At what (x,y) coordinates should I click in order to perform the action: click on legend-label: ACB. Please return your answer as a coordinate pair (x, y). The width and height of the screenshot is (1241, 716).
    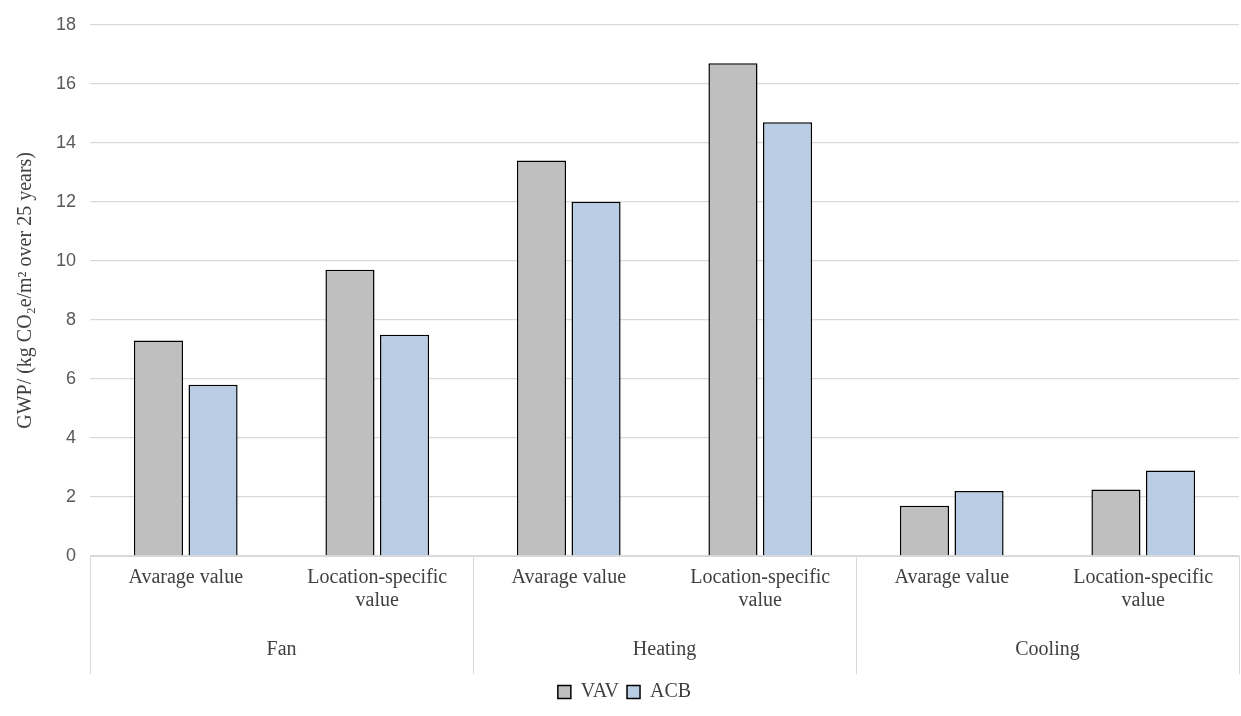
    Looking at the image, I should click on (671, 690).